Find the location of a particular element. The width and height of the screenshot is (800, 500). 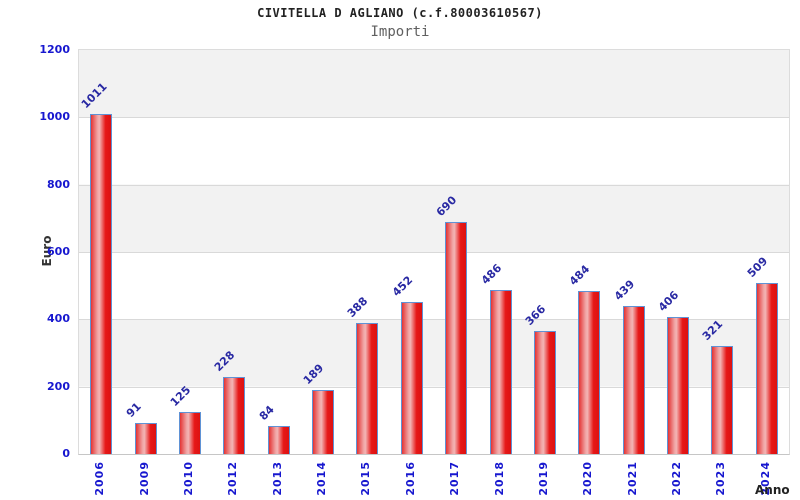

bar-value-label: 484 is located at coordinates (580, 275).